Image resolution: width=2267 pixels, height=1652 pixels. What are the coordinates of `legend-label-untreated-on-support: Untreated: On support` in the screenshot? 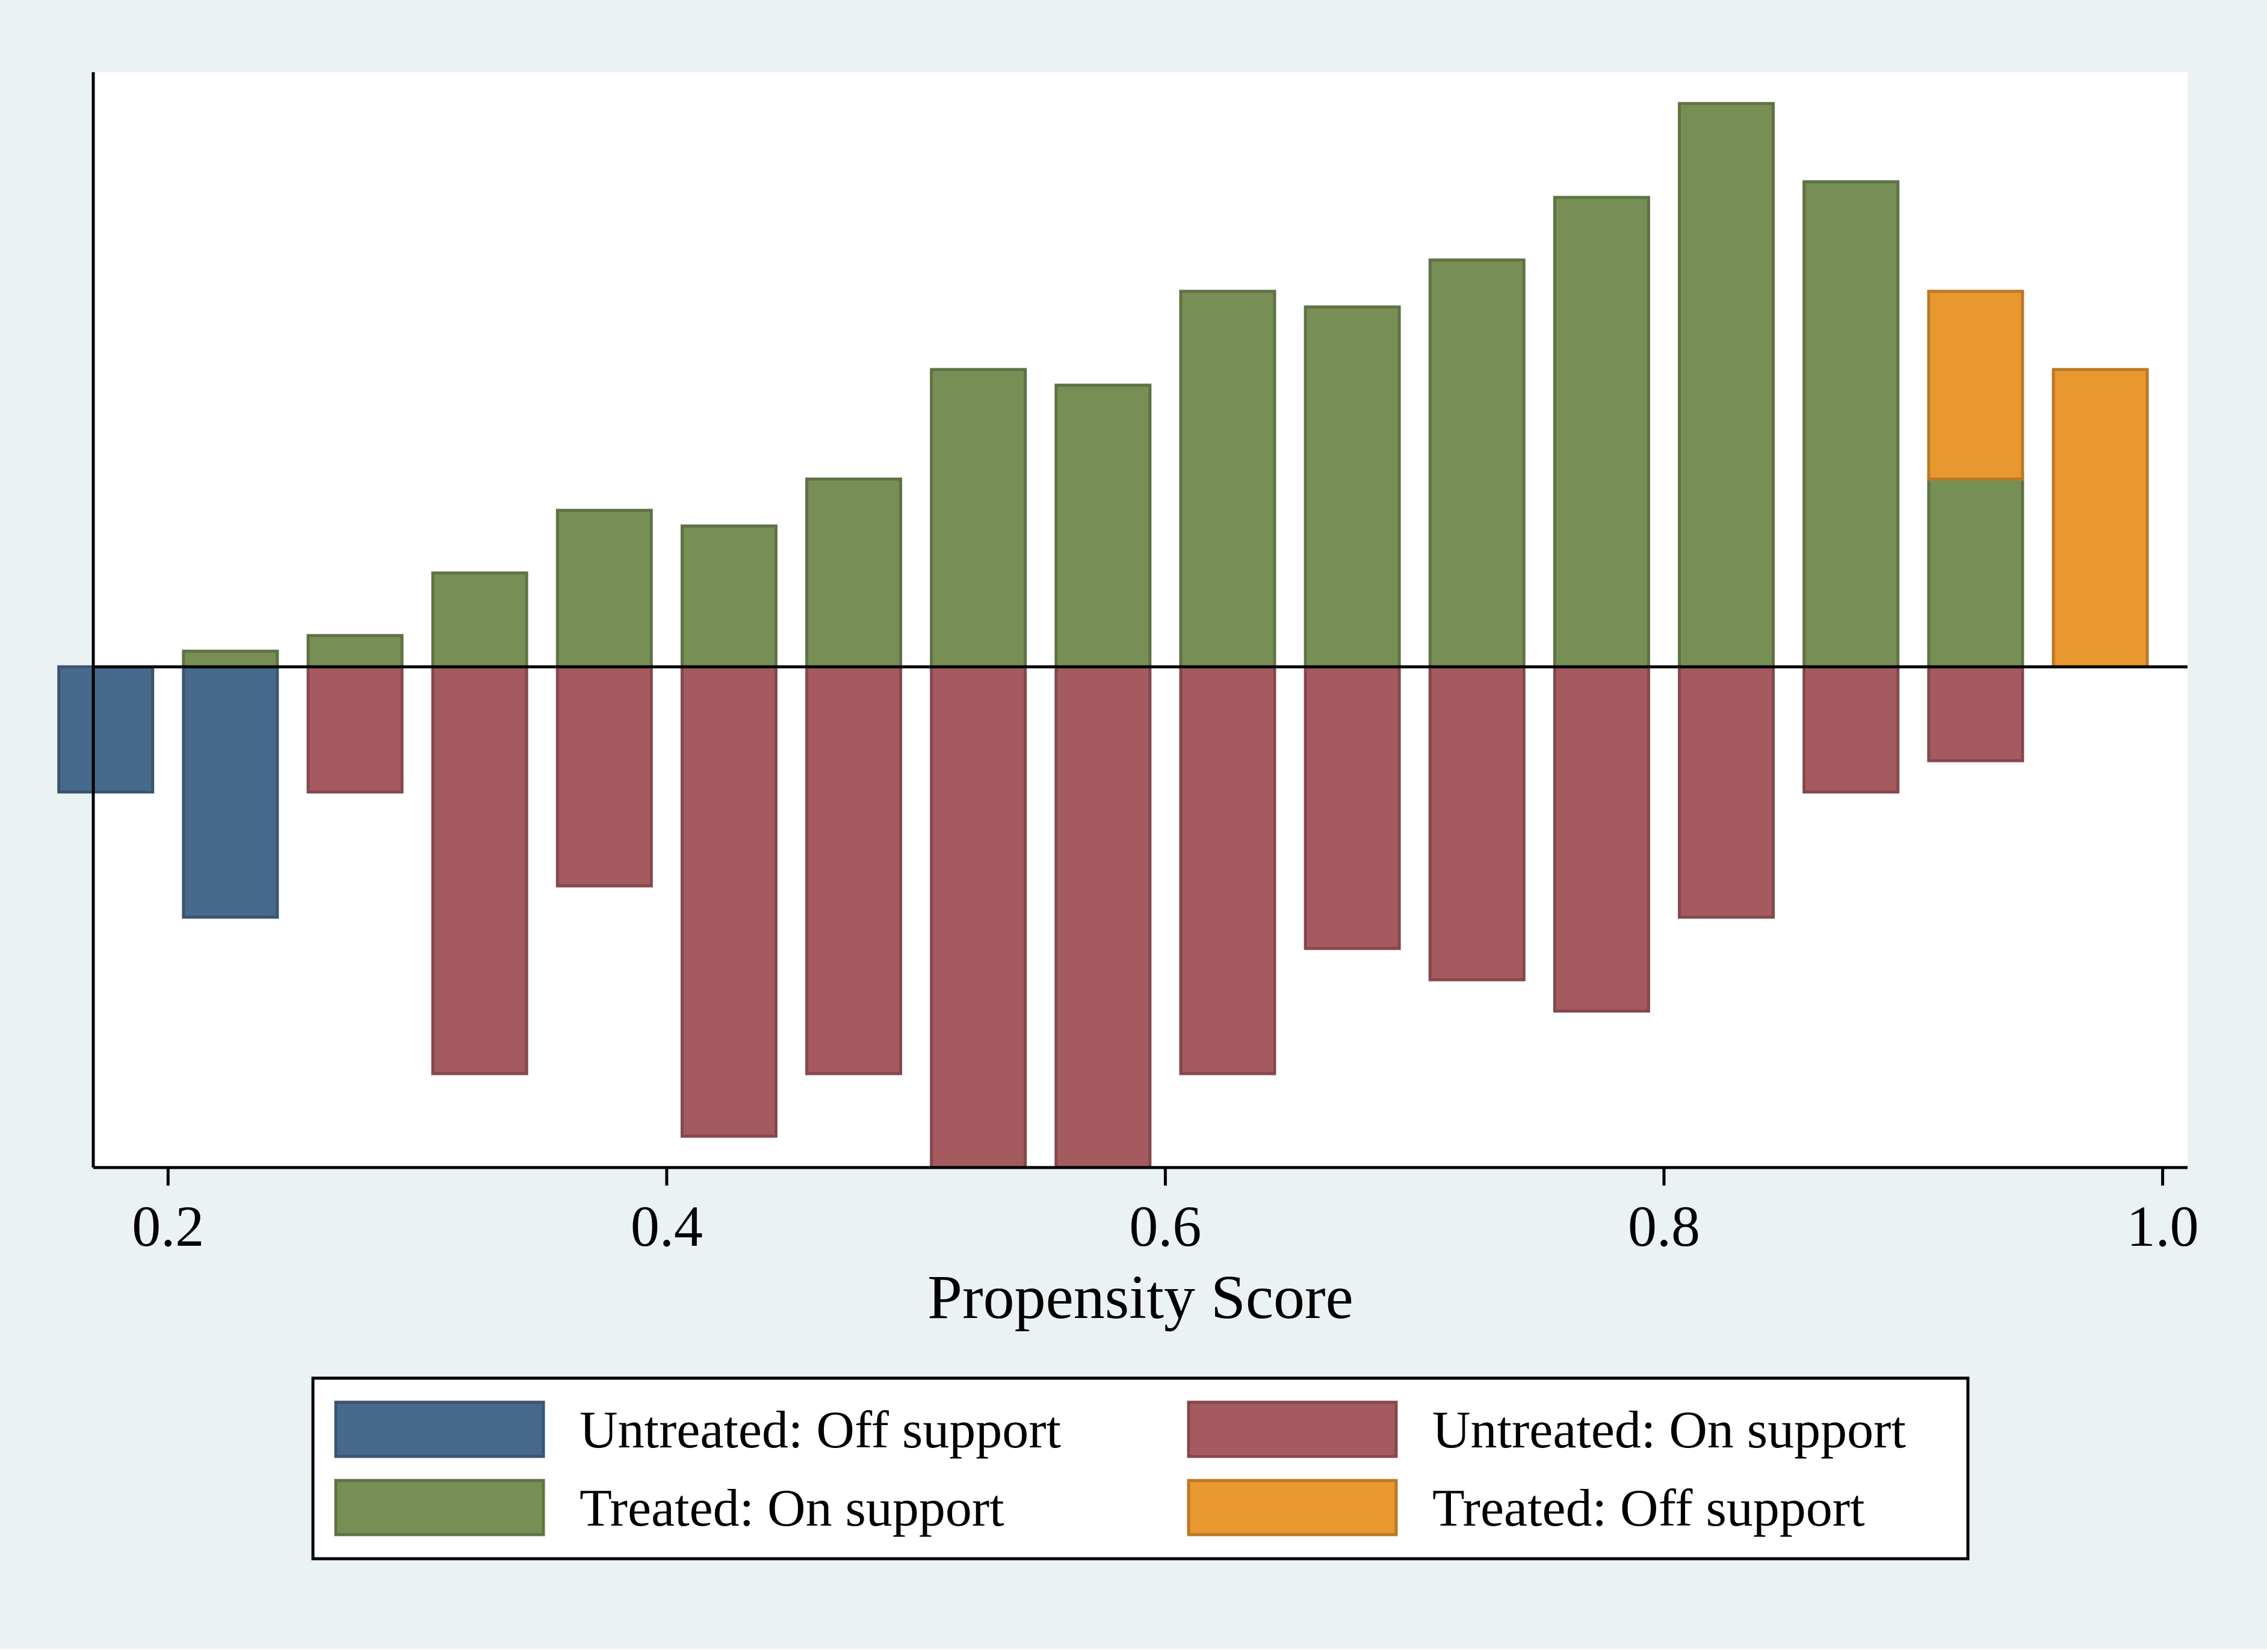 It's located at (1669, 1430).